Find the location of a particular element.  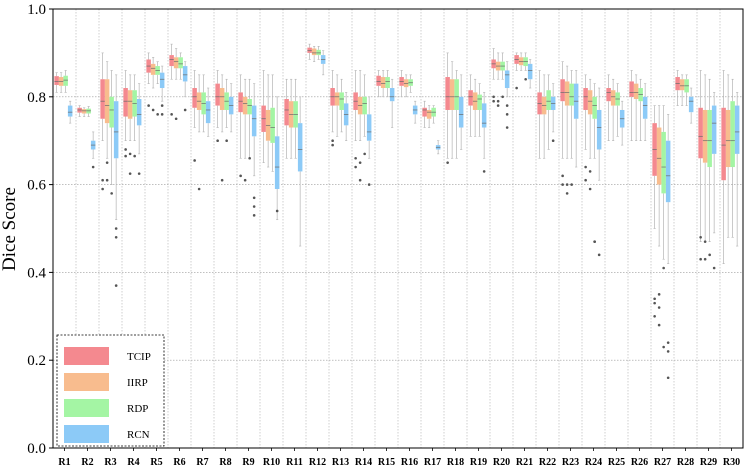

y-tick-label: 1.0 is located at coordinates (36, 10).